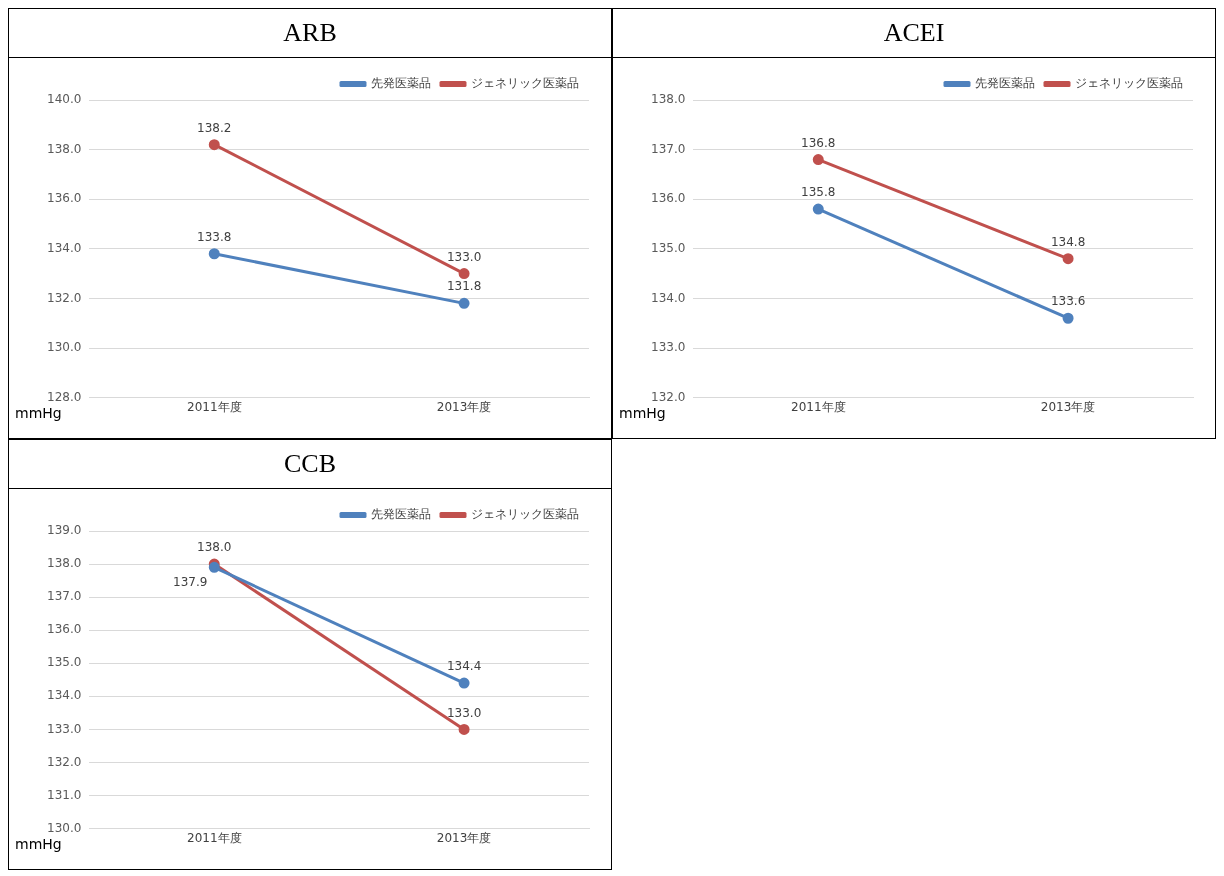  What do you see at coordinates (310, 33) in the screenshot?
I see `chart-title: ARB` at bounding box center [310, 33].